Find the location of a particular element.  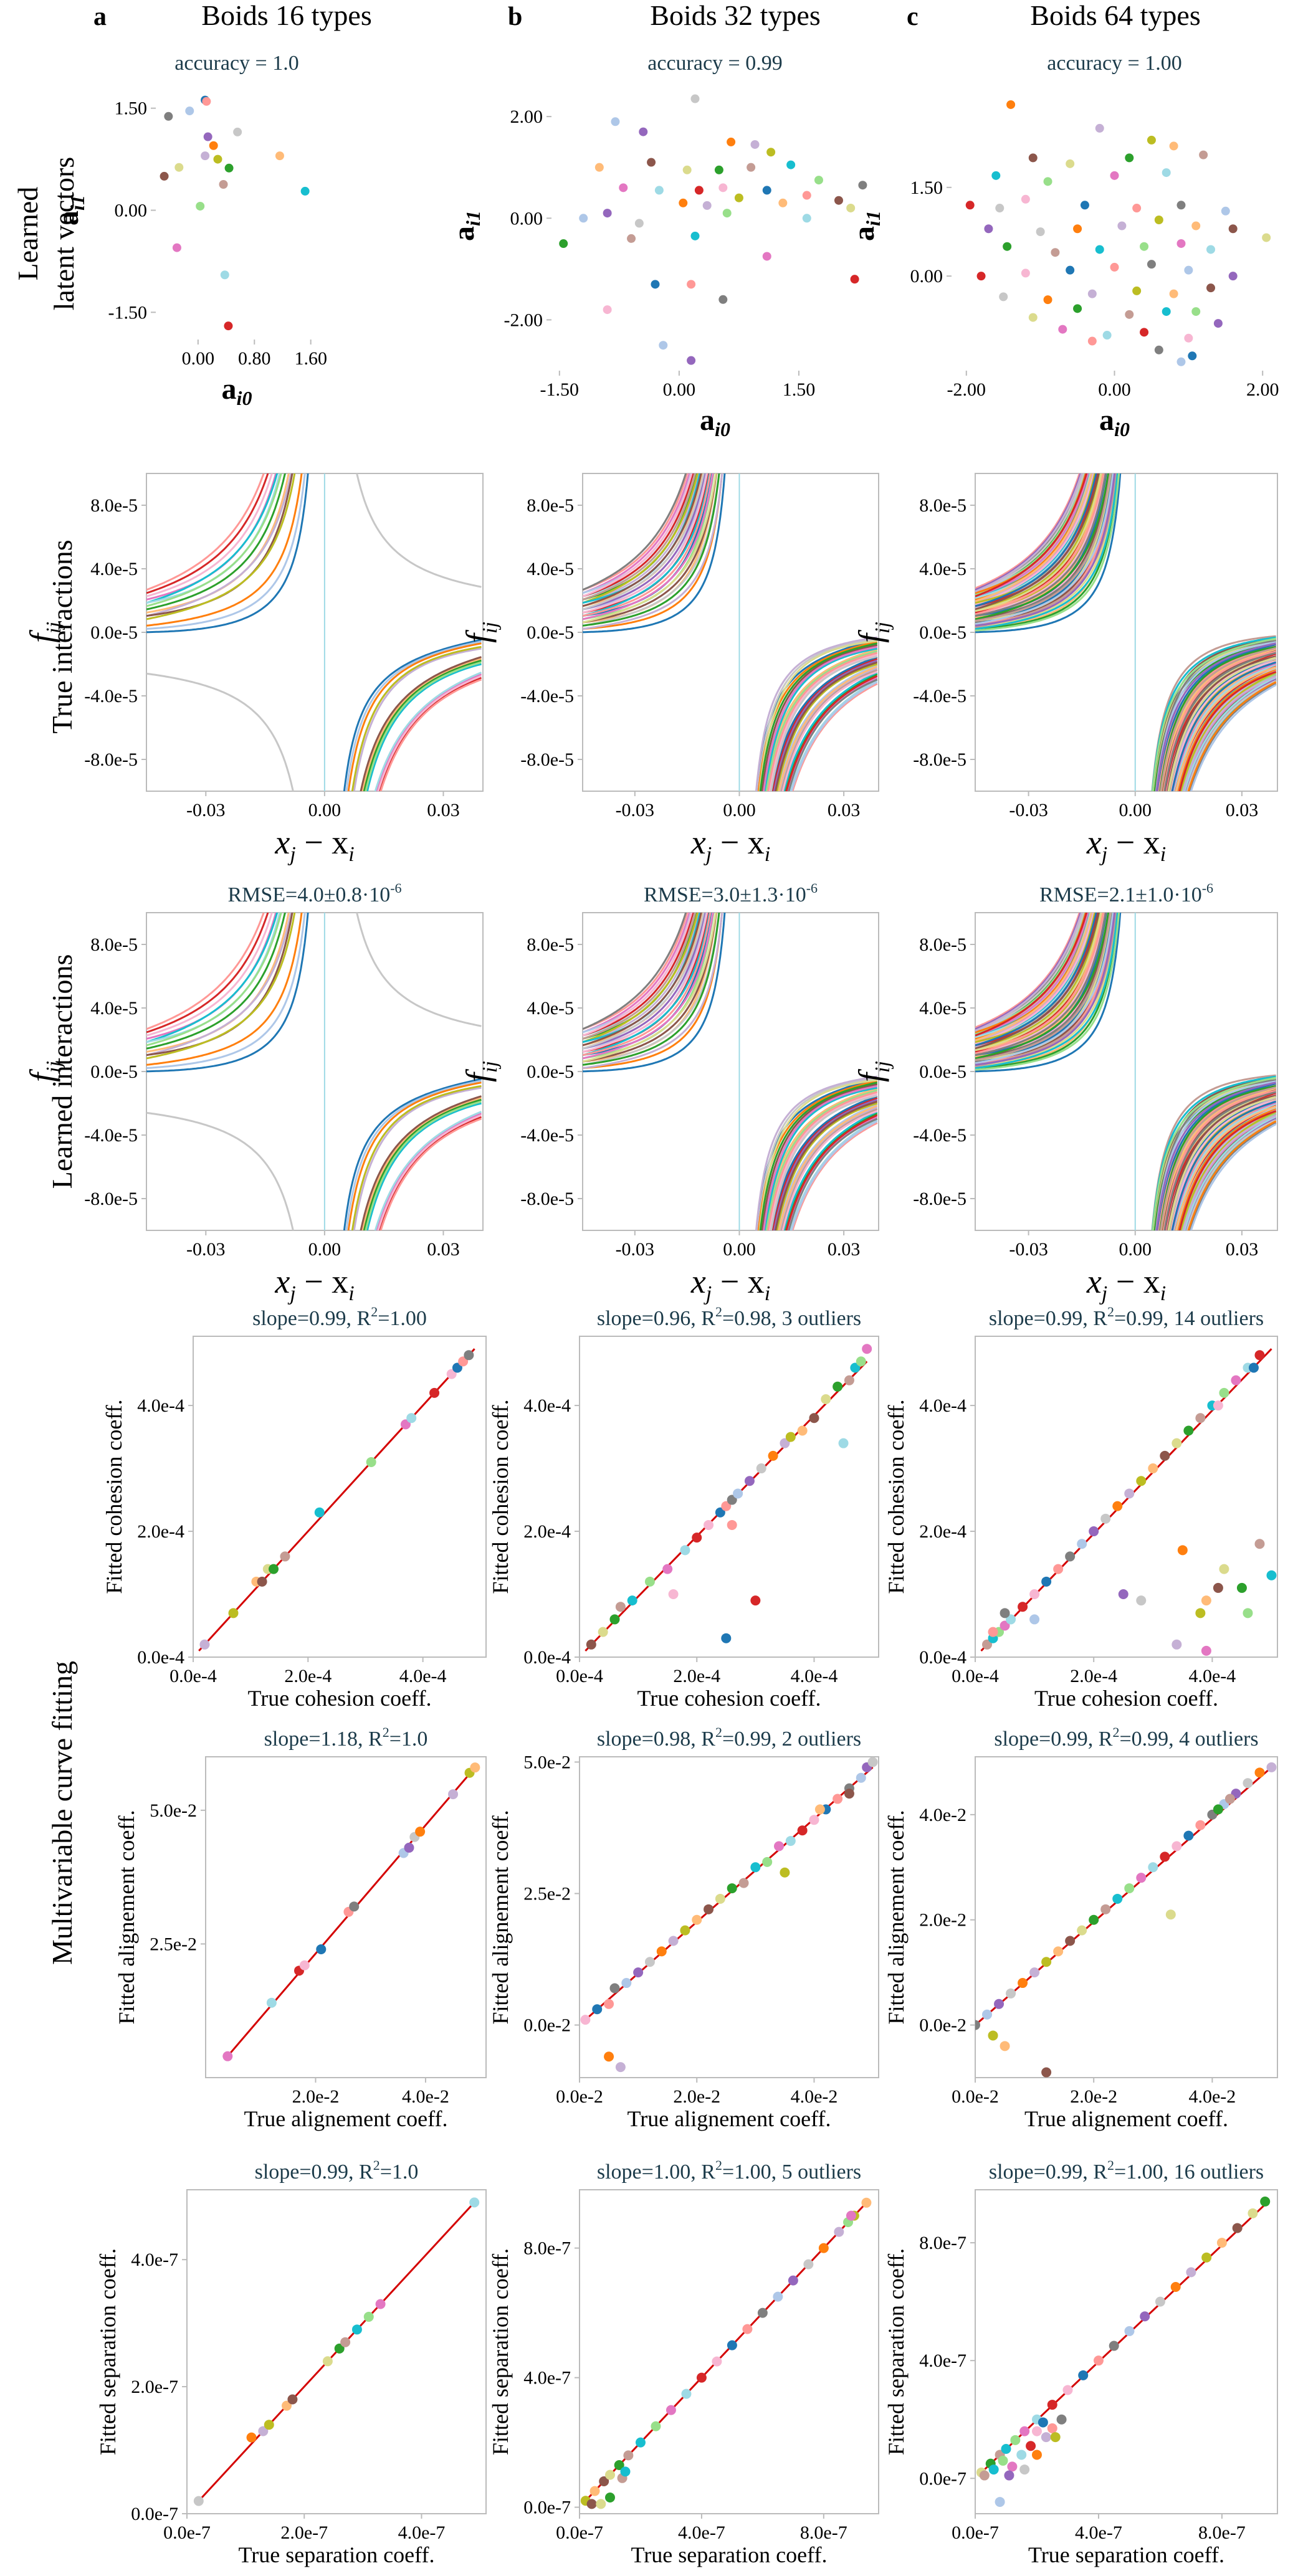

plot-area is located at coordinates (351, 1911).